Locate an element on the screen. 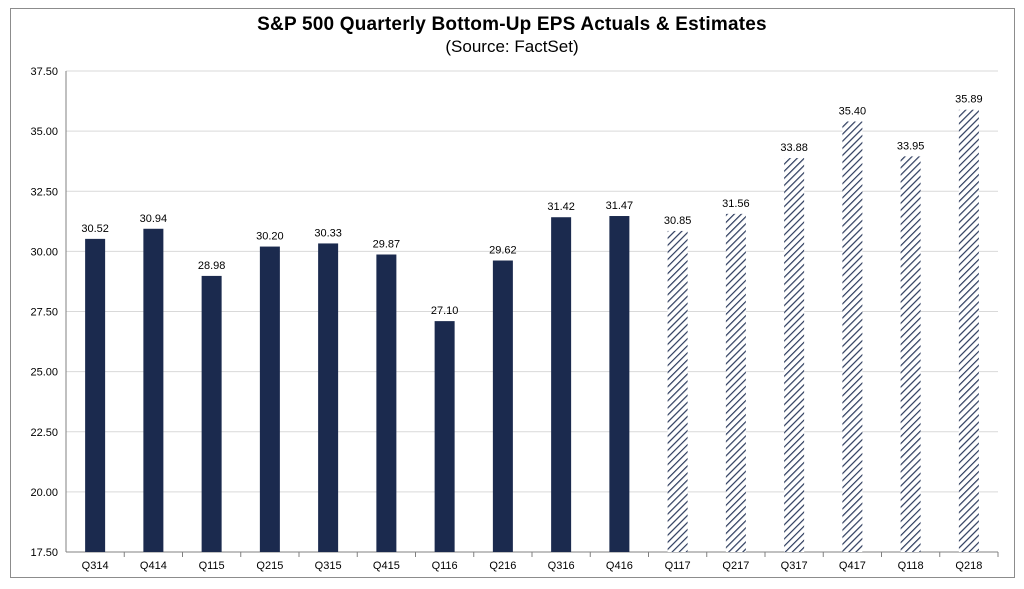  bar-value-label: 35.89 is located at coordinates (969, 100).